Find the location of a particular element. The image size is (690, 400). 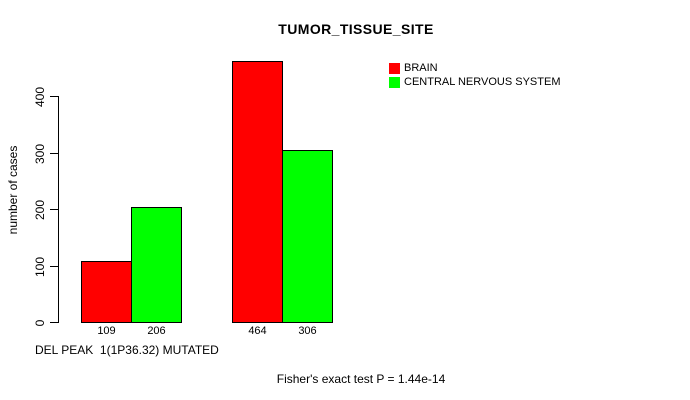

legend-item: BRAIN is located at coordinates (413, 68).